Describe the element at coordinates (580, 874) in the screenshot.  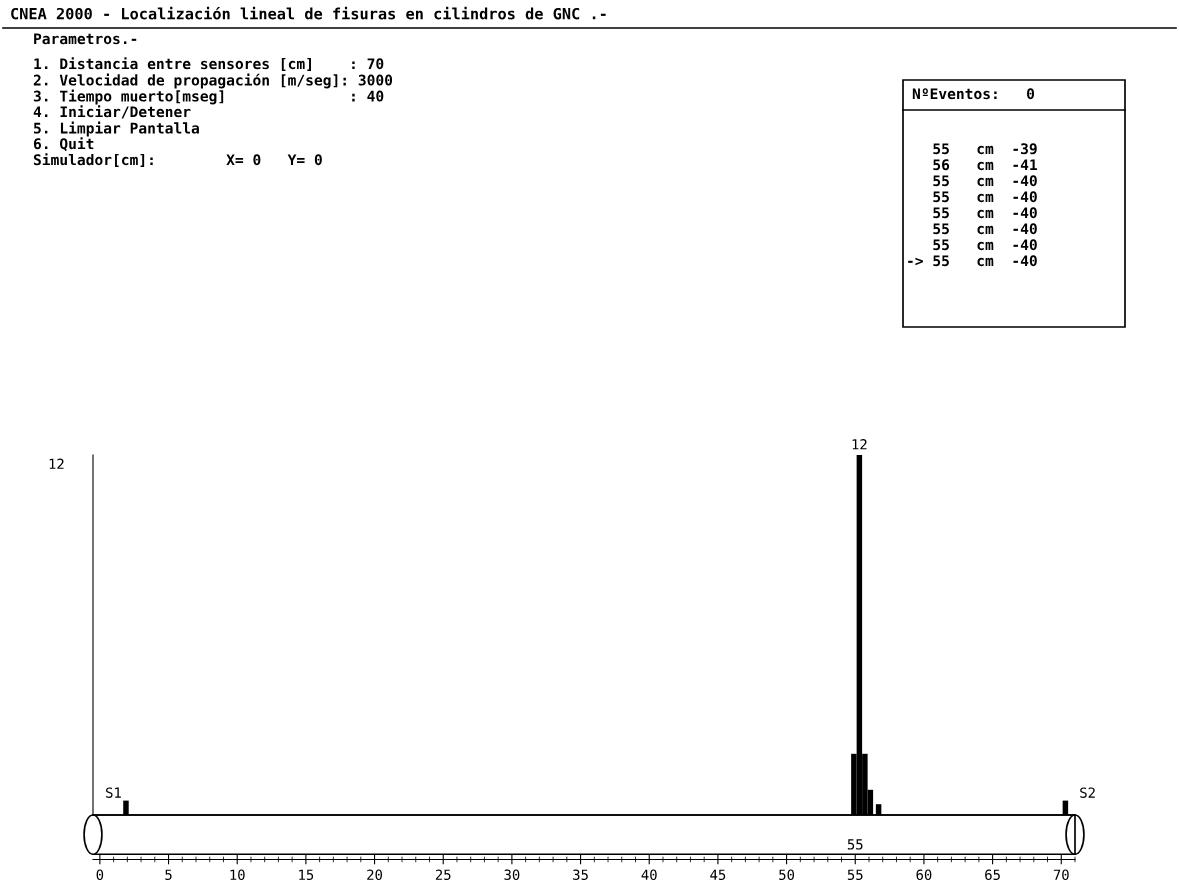
I see `x-tick-label: 35` at that location.